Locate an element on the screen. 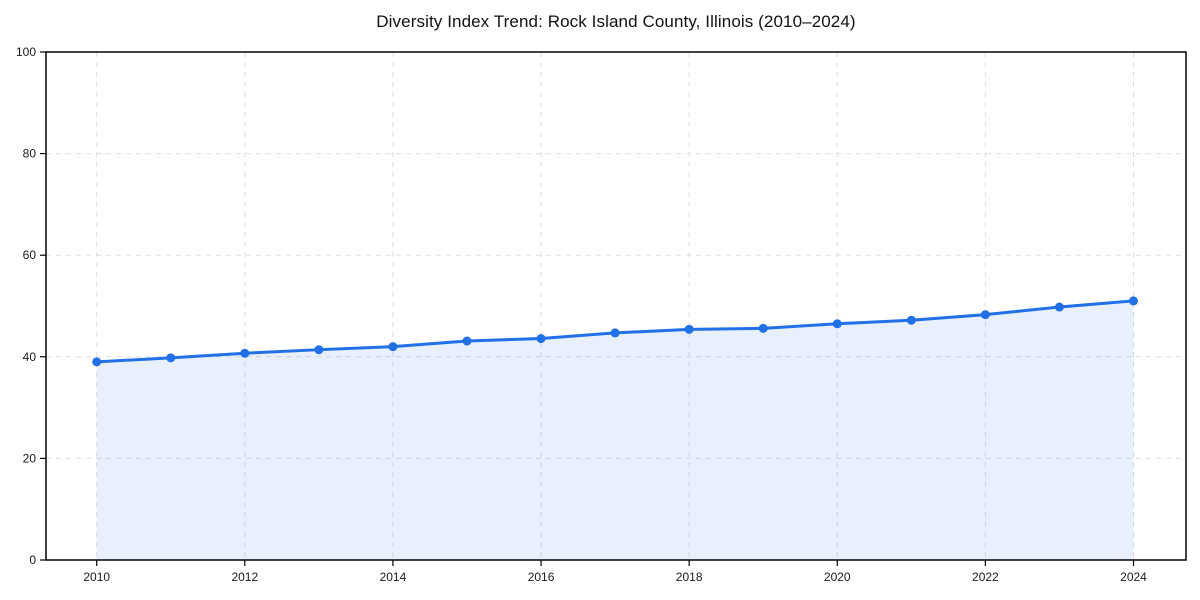  x-tick-label: 2024 is located at coordinates (1133, 577).